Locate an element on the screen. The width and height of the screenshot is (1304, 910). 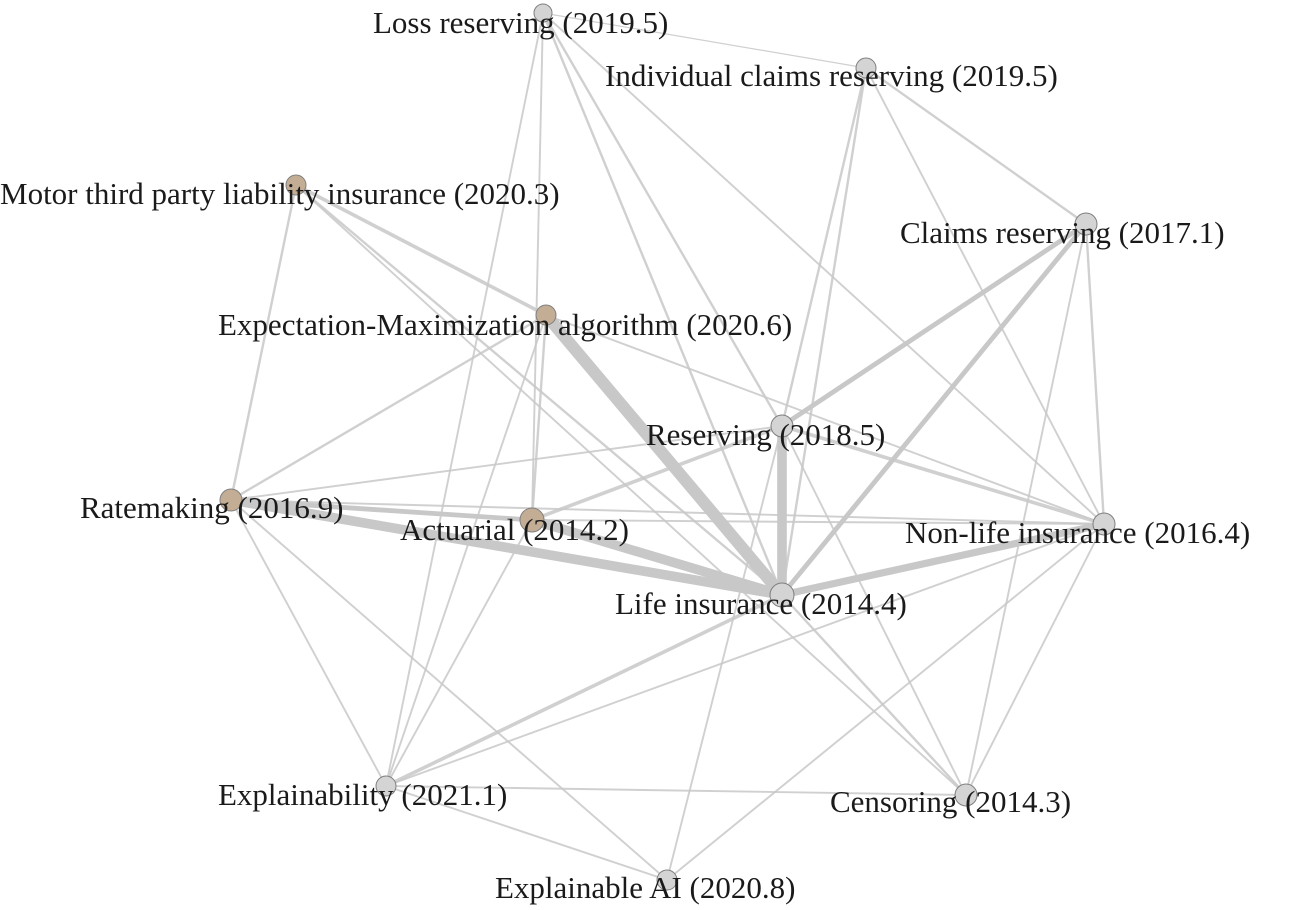
node-label-non-life-insurance: Non-life insurance (2016.4) is located at coordinates (1077, 532).